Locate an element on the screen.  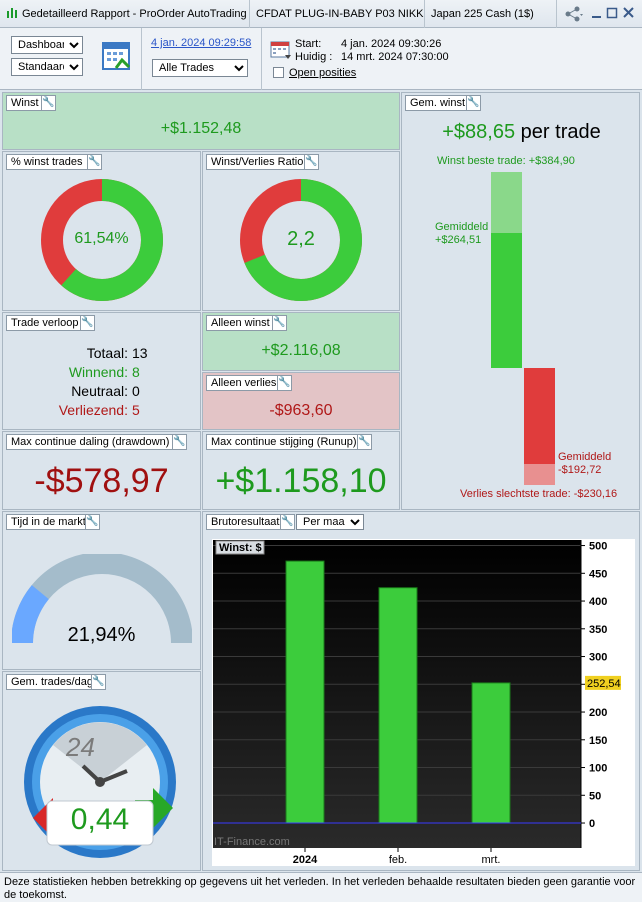
clock-number: 24 is located at coordinates (80, 747).